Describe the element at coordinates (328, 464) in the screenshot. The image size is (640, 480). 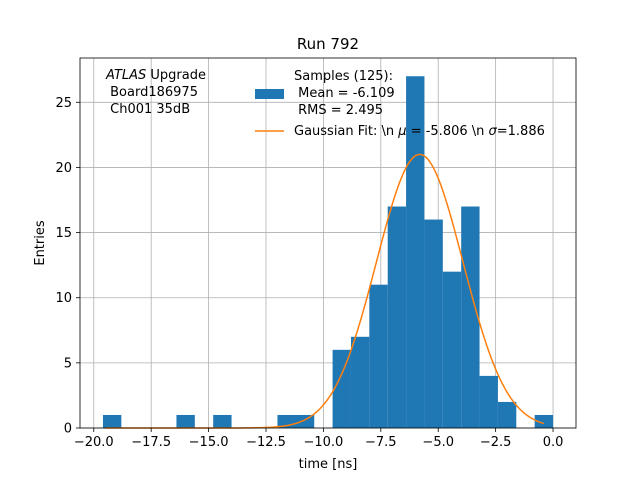
I see `x-axis-label: time [ns]` at that location.